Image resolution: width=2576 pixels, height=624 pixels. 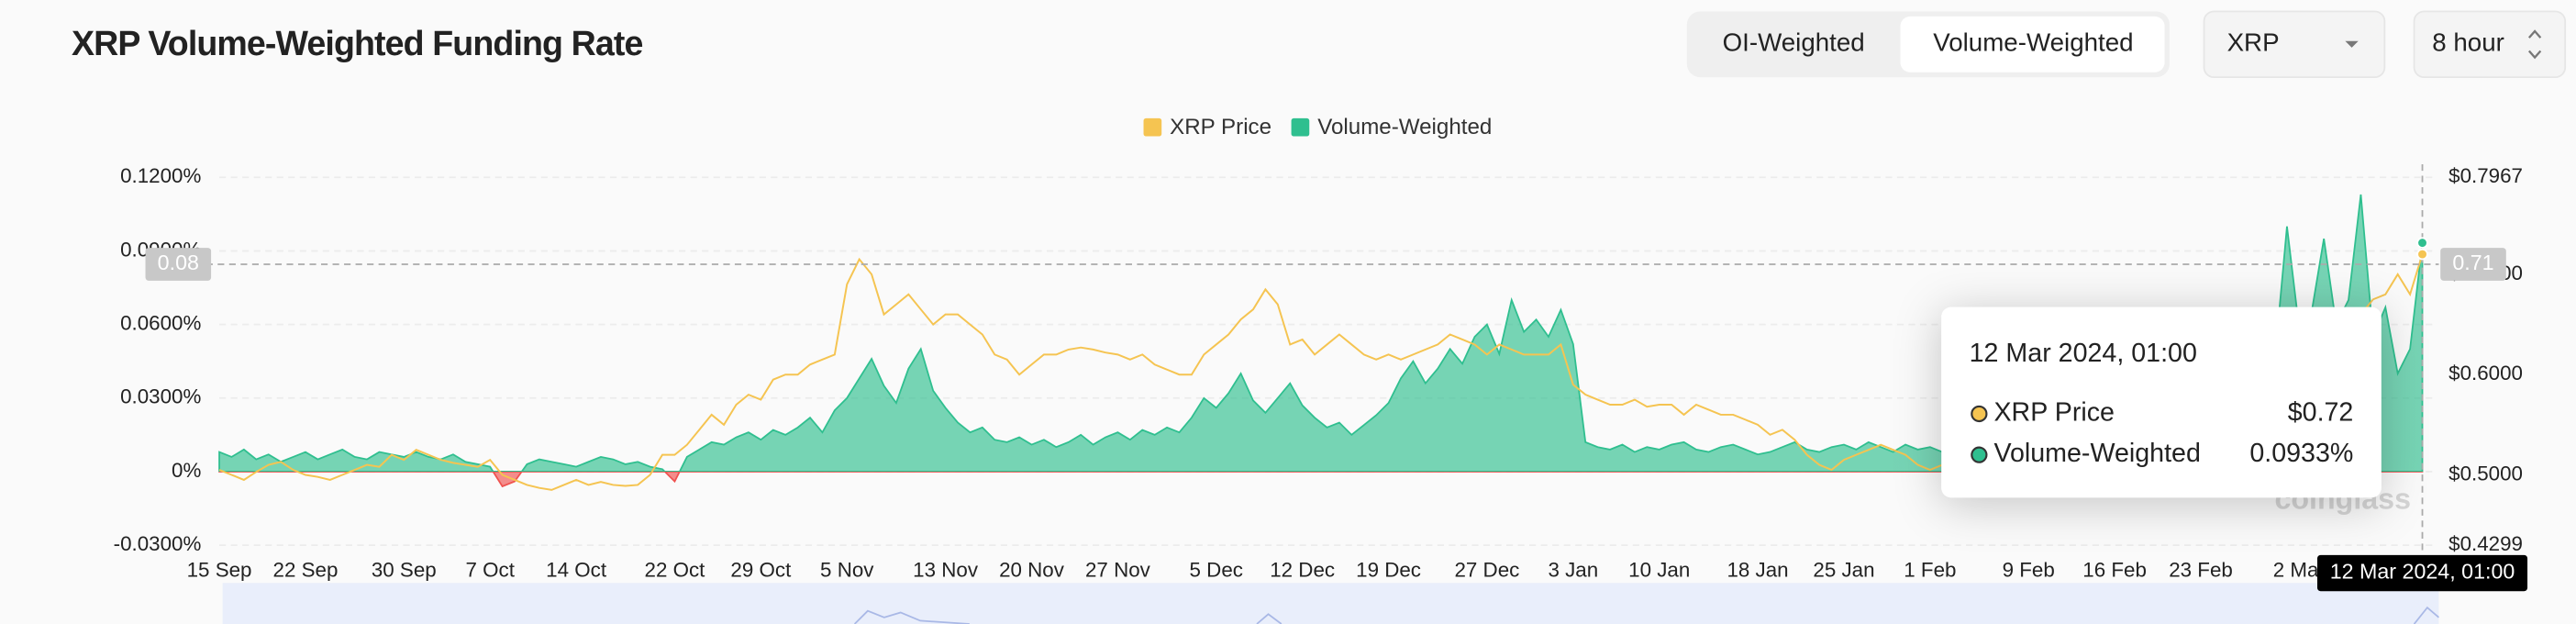 What do you see at coordinates (1330, 603) in the screenshot?
I see `navigator` at bounding box center [1330, 603].